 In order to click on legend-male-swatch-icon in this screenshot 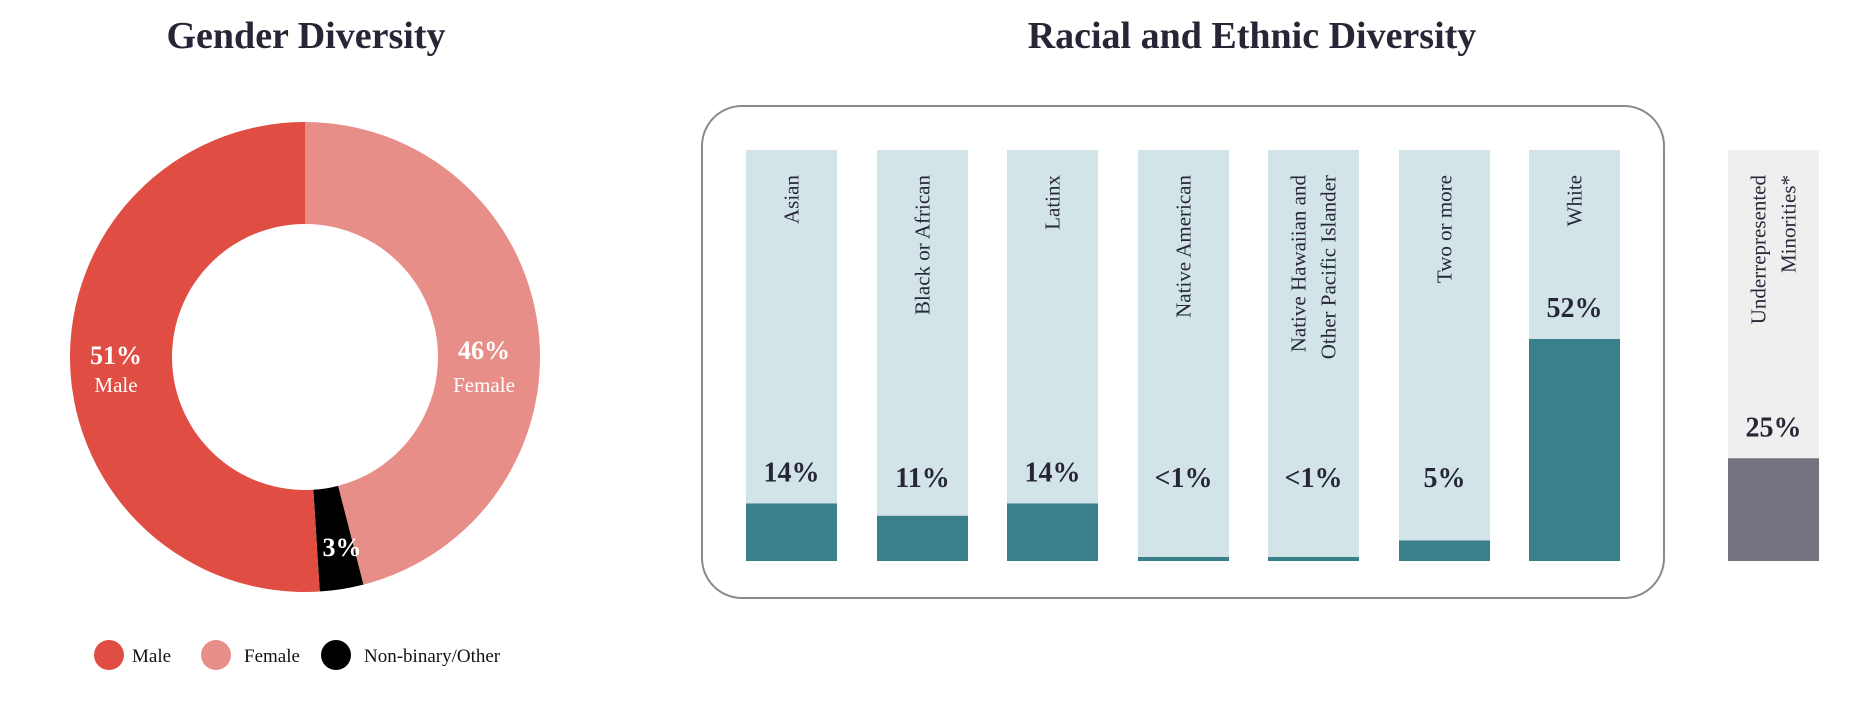, I will do `click(109, 655)`.